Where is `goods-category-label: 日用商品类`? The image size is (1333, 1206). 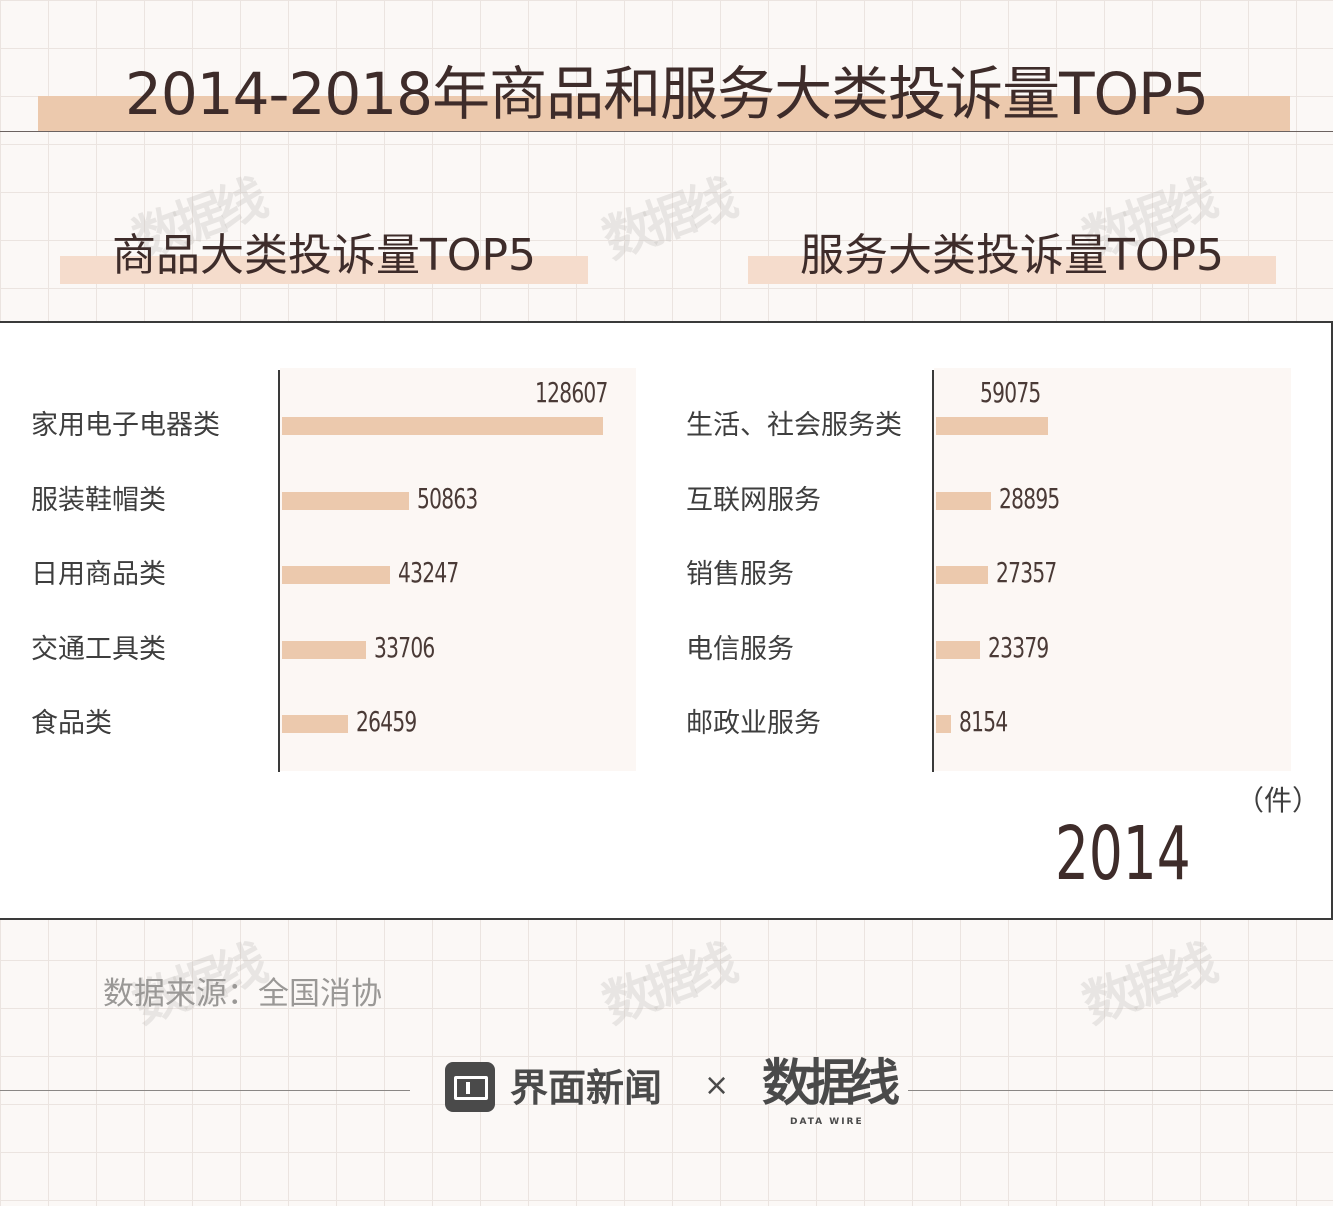
goods-category-label: 日用商品类 is located at coordinates (98, 574).